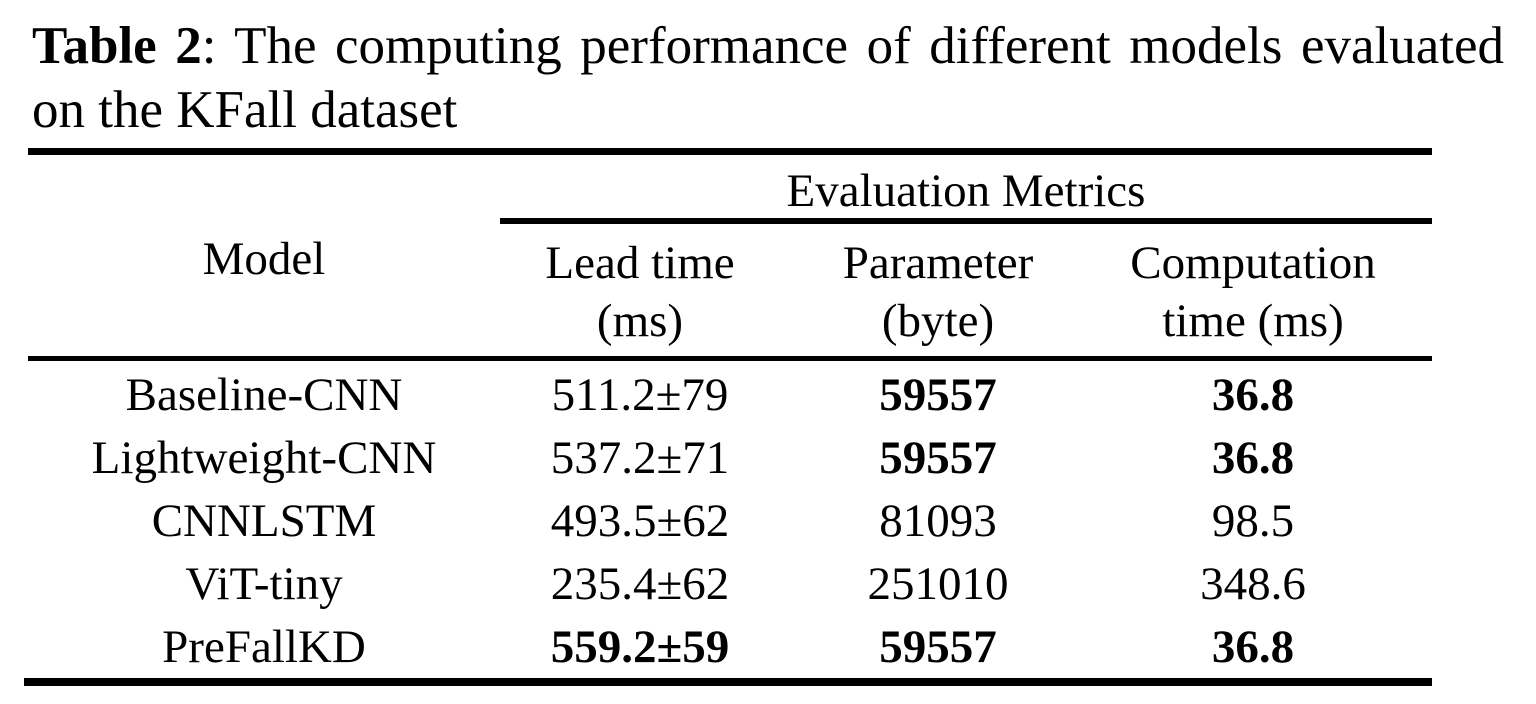 The height and width of the screenshot is (704, 1536). Describe the element at coordinates (264, 458) in the screenshot. I see `cell-model: Lightweight-CNN` at that location.